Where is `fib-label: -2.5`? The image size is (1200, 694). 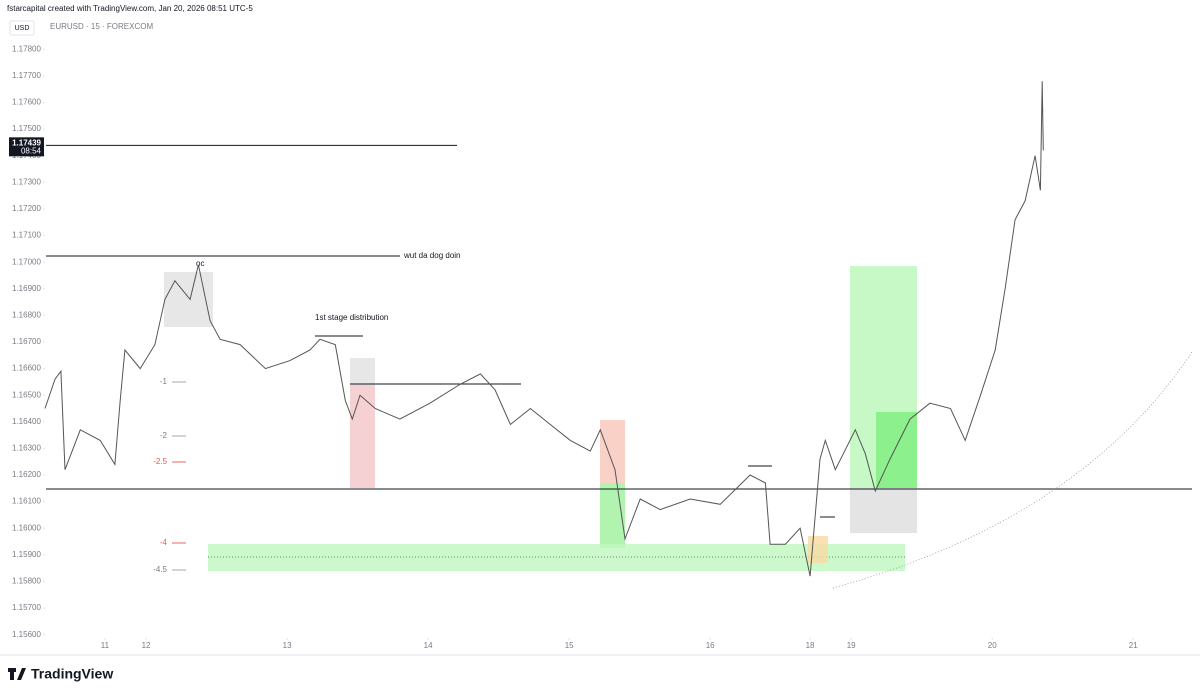
fib-label: -2.5 is located at coordinates (160, 461).